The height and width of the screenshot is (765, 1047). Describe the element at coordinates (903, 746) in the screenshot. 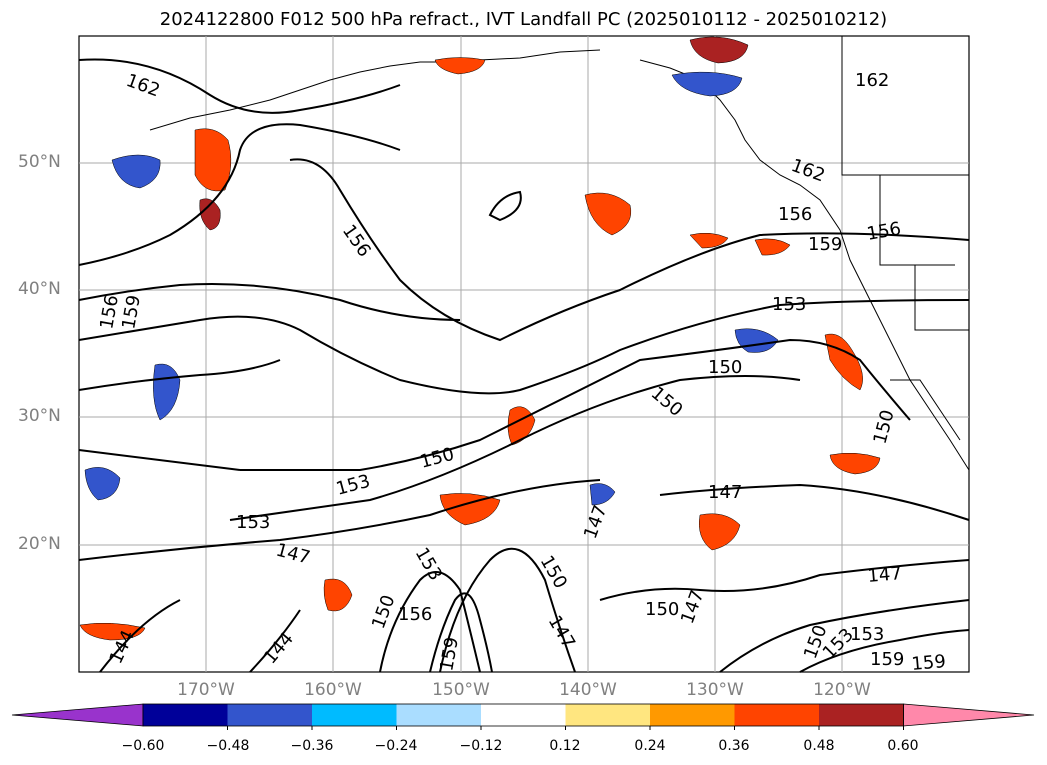

I see `colorbar-tick-label: 0.60` at that location.